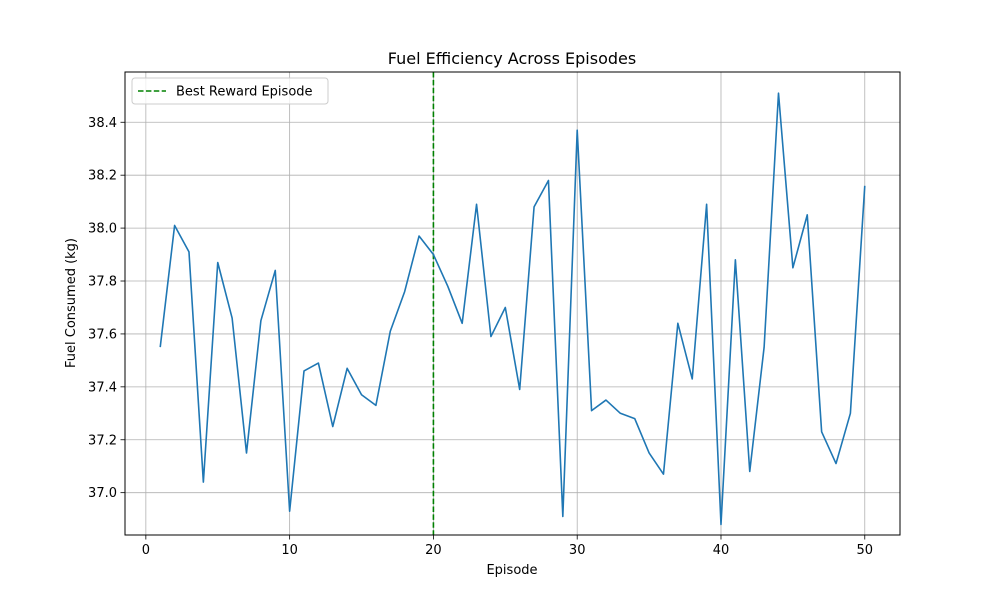 The width and height of the screenshot is (1000, 600). What do you see at coordinates (102, 123) in the screenshot?
I see `y-tick-label: 38.4` at bounding box center [102, 123].